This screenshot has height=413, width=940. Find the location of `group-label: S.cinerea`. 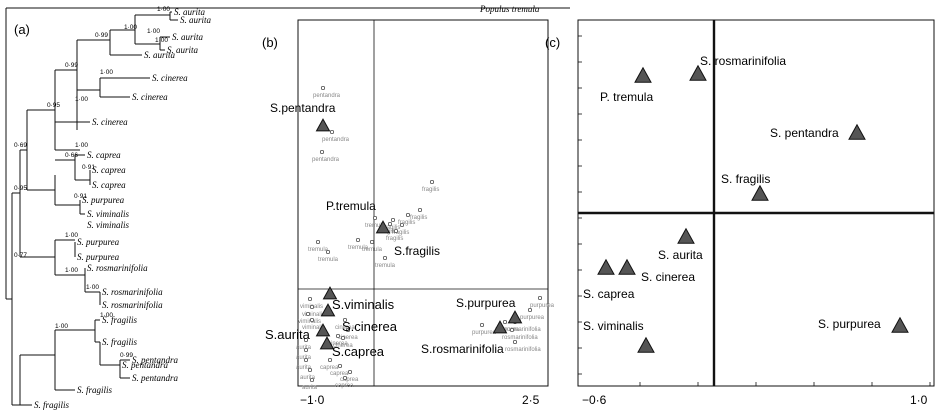

group-label: S.cinerea is located at coordinates (370, 326).